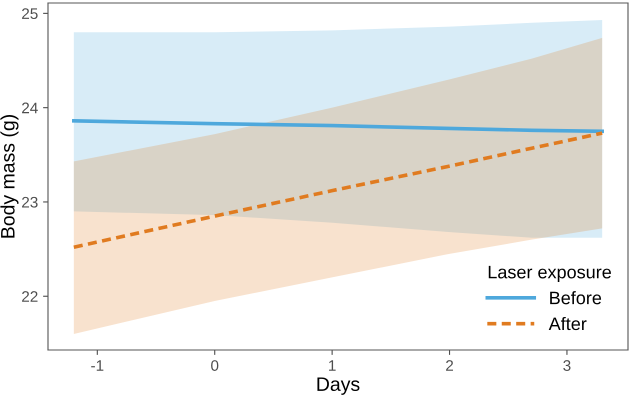 The image size is (633, 396). What do you see at coordinates (30, 202) in the screenshot?
I see `y-tick-label: 23` at bounding box center [30, 202].